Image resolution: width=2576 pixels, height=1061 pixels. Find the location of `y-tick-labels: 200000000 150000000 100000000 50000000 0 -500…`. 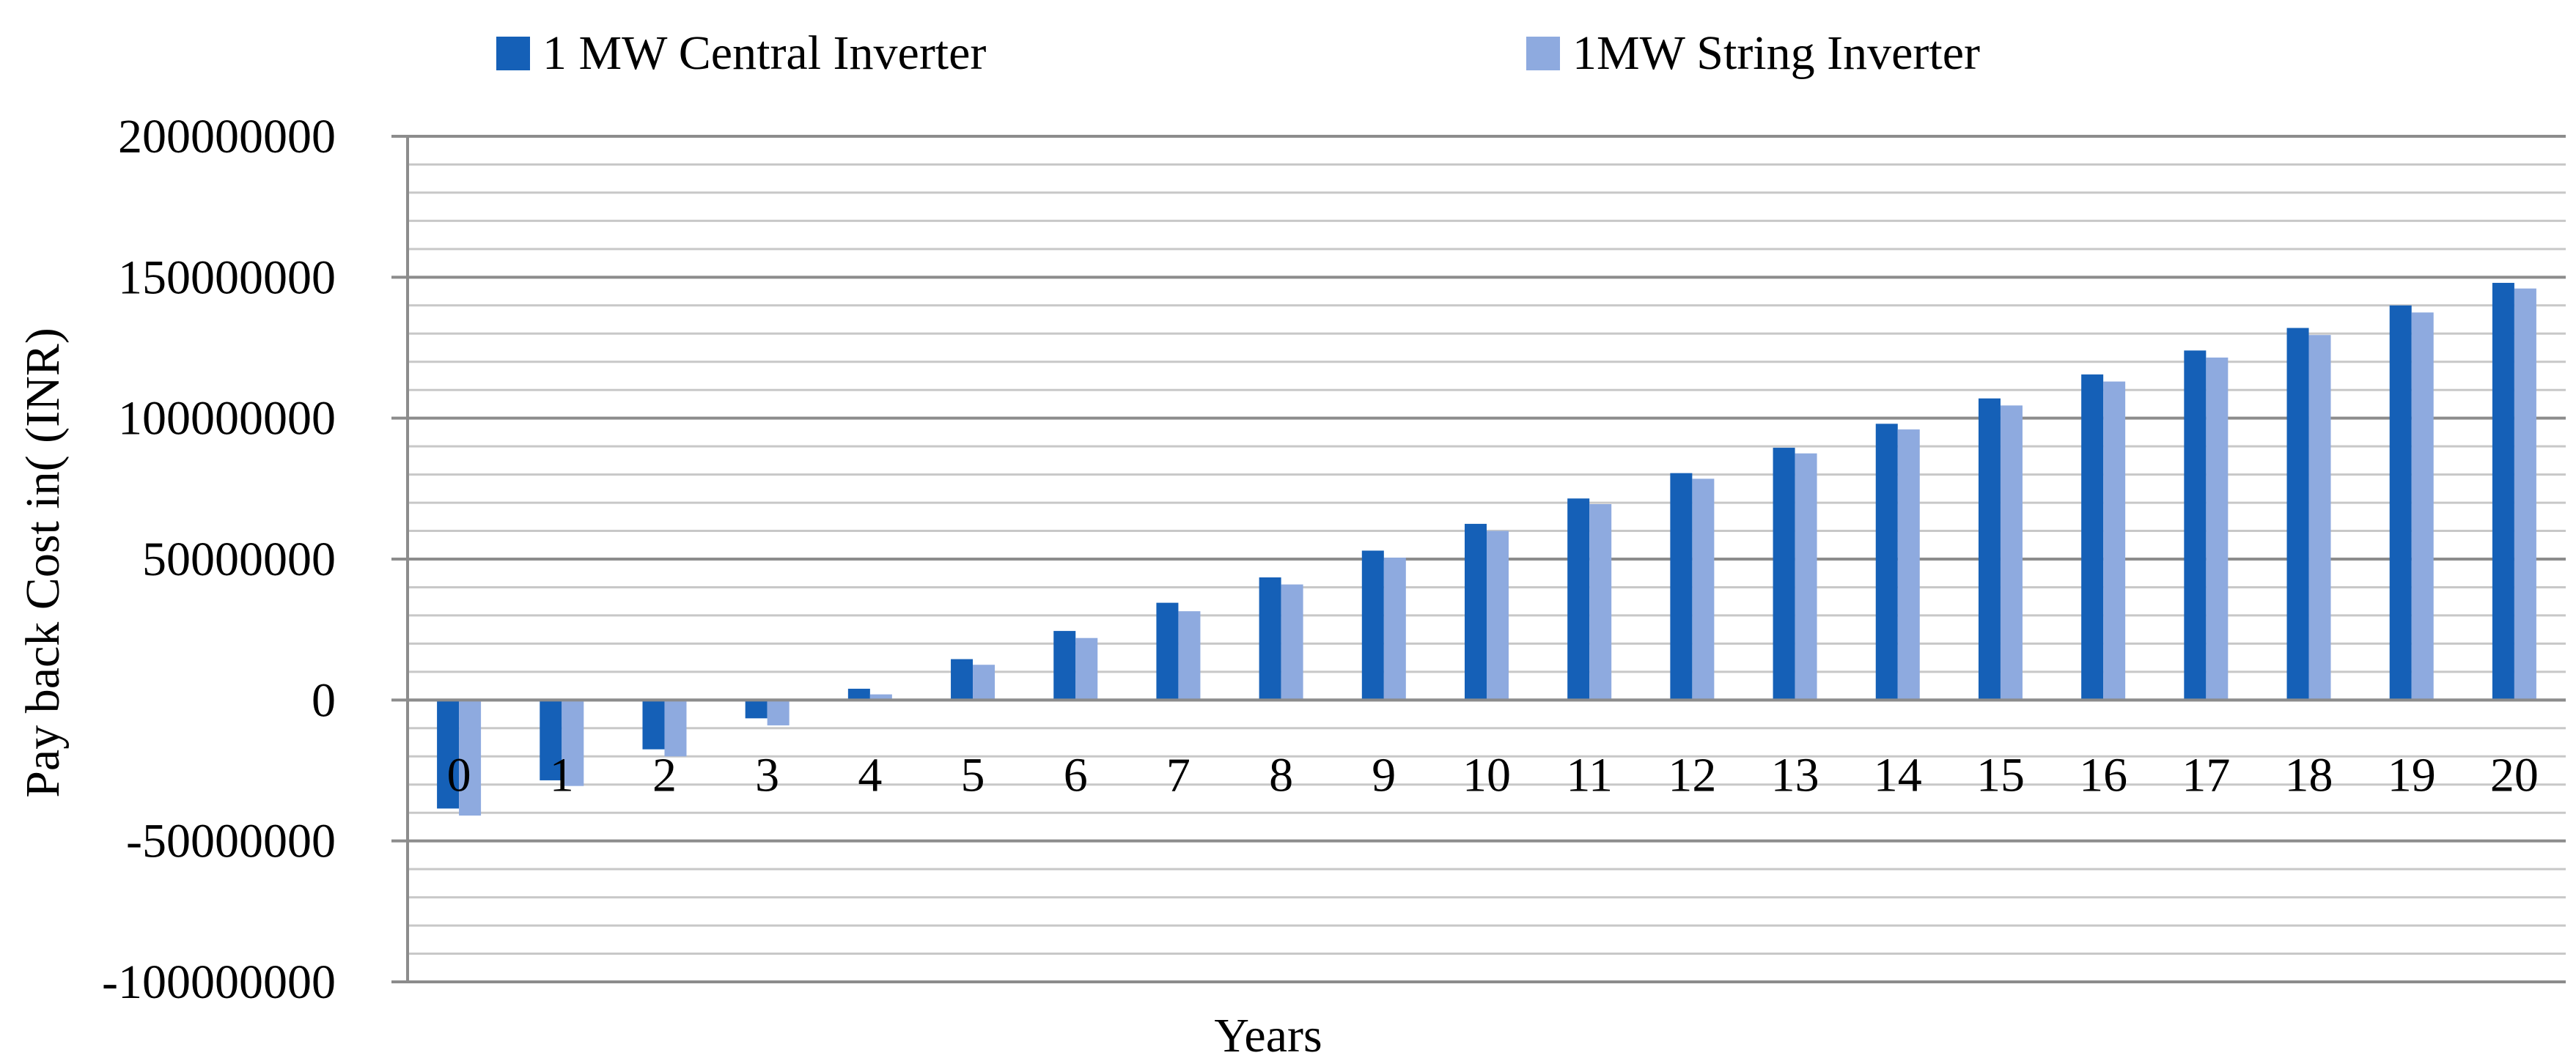

y-tick-labels: 200000000 150000000 100000000 50000000 0 -500… is located at coordinates (219, 559).